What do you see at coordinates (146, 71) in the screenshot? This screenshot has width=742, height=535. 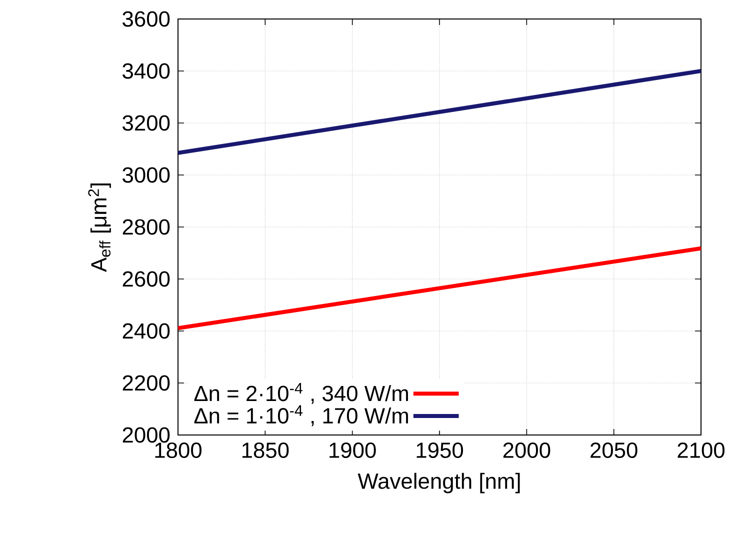 I see `y-tick-label: 3400` at bounding box center [146, 71].